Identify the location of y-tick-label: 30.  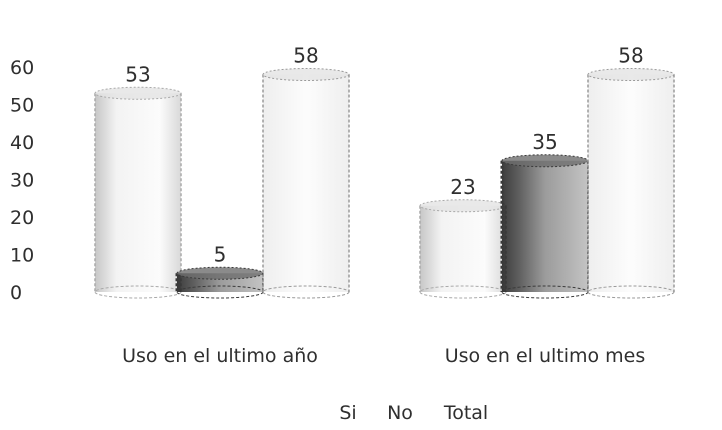
(22, 181).